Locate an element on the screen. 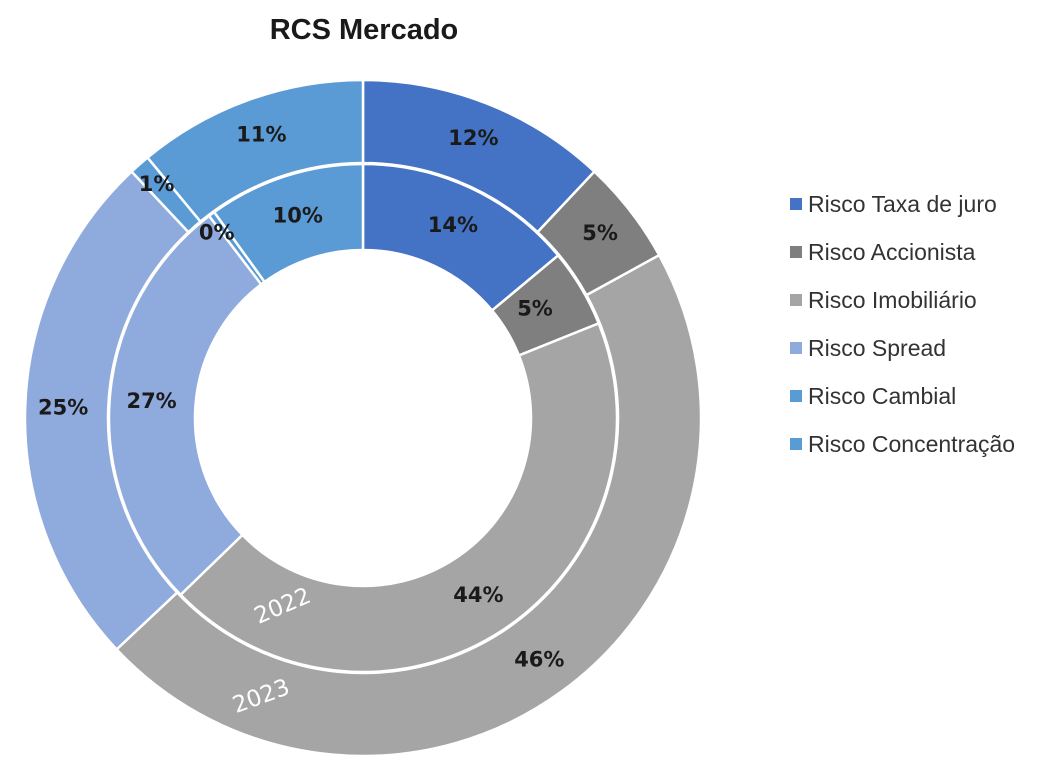 The height and width of the screenshot is (774, 1062). legend-label: Risco Concentração is located at coordinates (912, 443).